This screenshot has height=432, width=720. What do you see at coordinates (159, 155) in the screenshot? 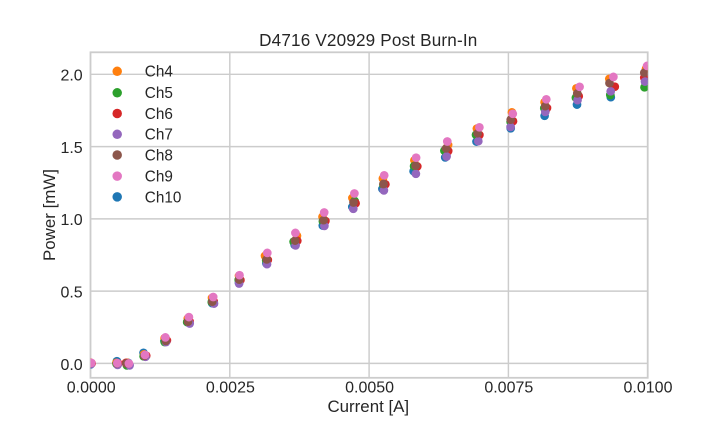
I see `svg-text: Ch8` at bounding box center [159, 155].